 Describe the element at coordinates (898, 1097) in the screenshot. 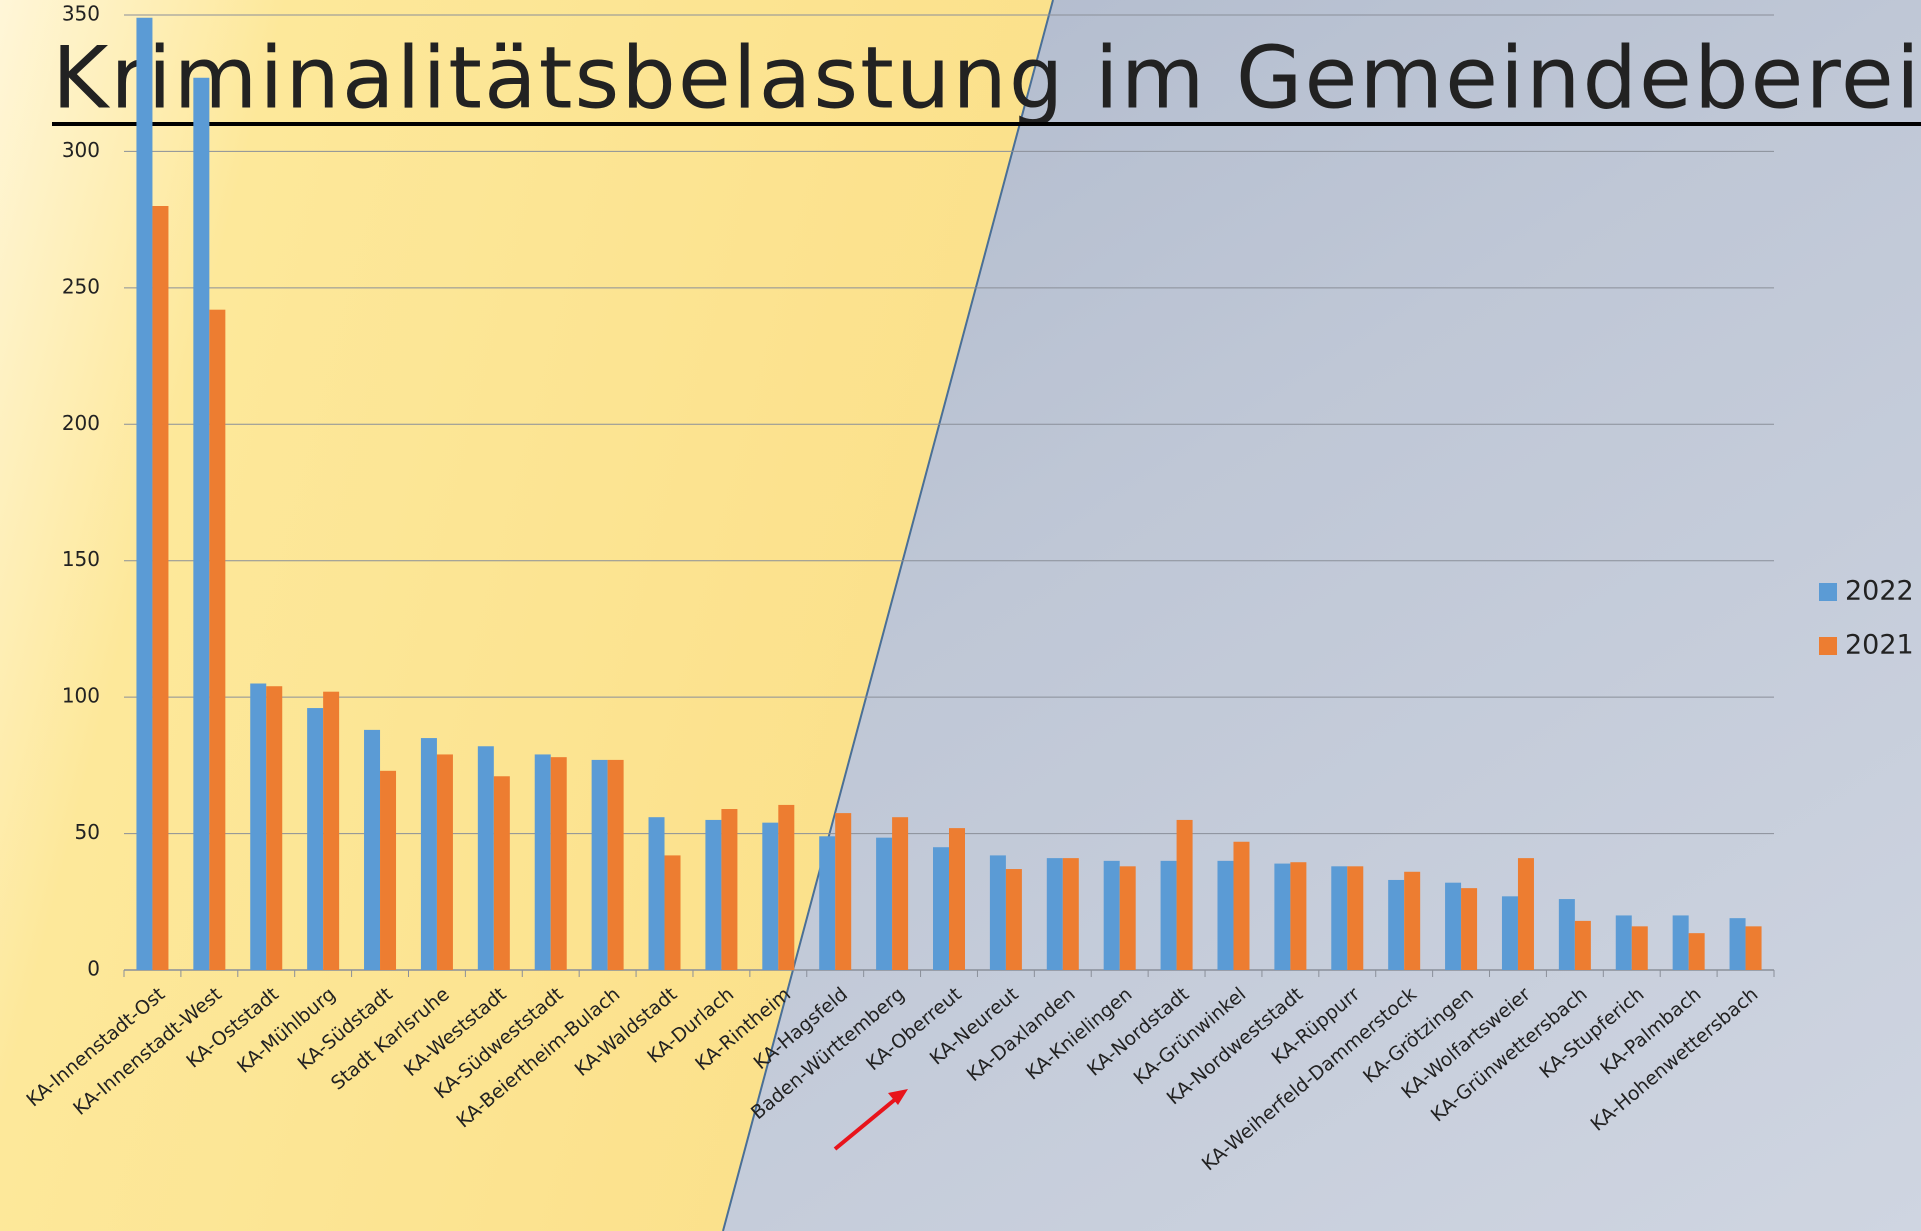

I see `arrow-head` at that location.